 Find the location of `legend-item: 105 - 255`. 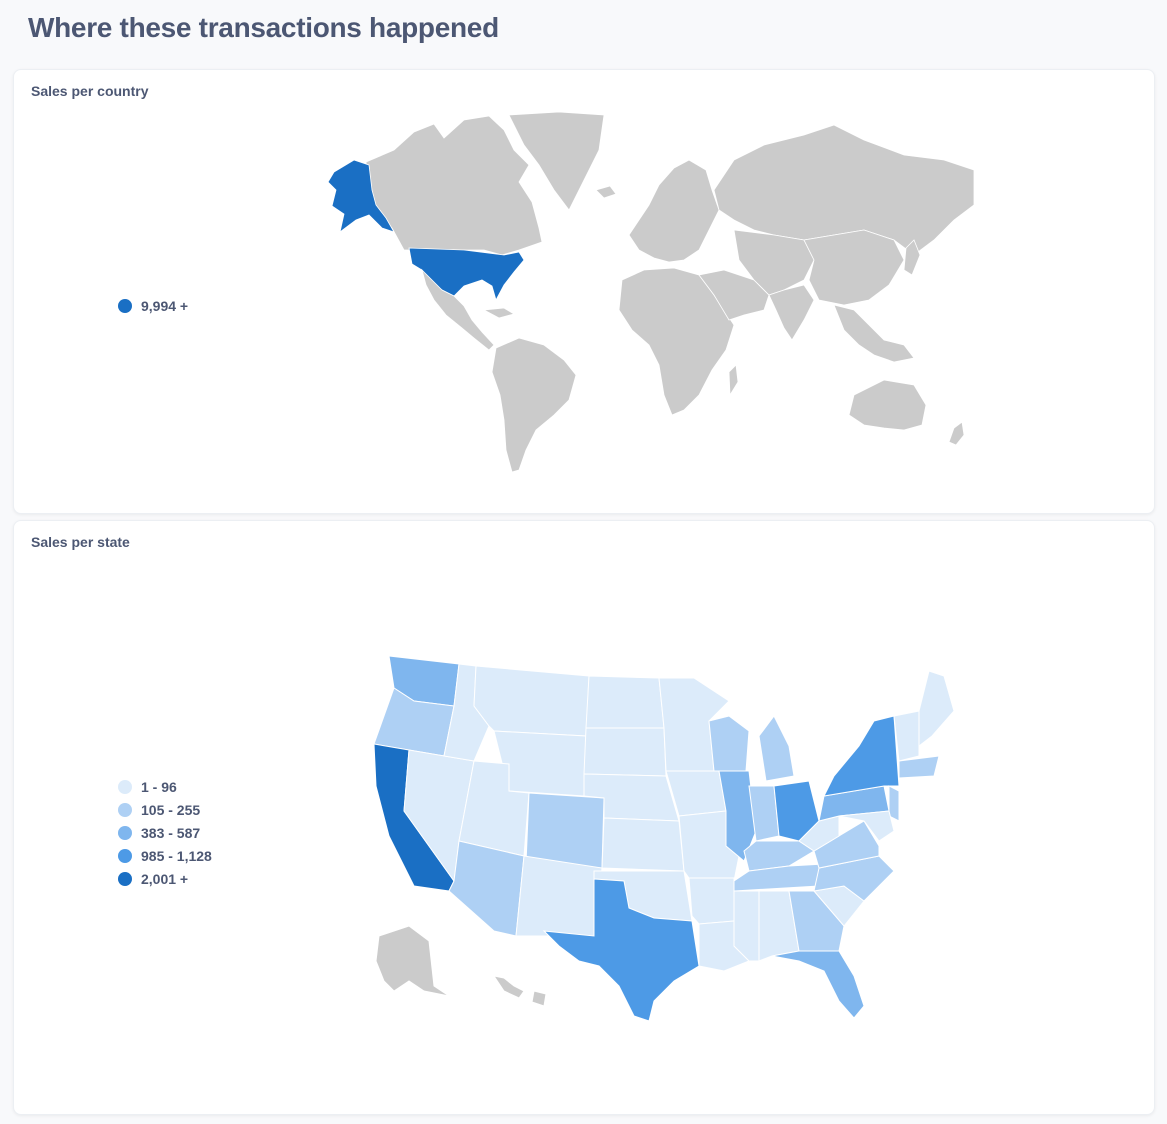

legend-item: 105 - 255 is located at coordinates (165, 809).